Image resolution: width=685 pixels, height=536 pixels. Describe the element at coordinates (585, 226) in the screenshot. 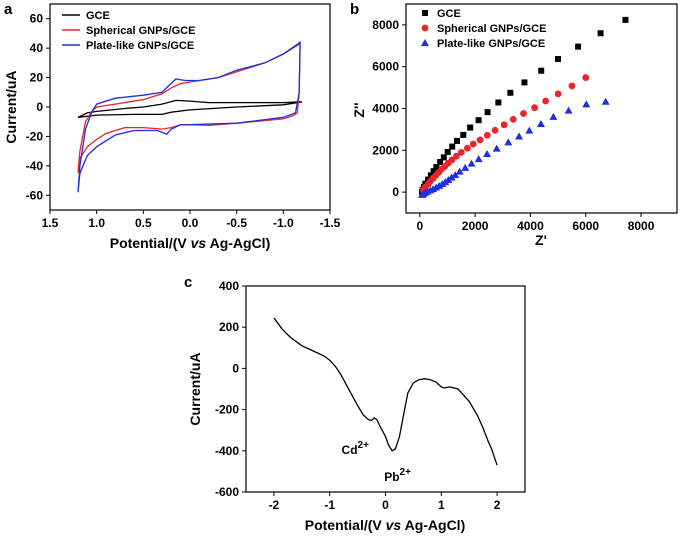

I see `b-xtick-label: 6000` at that location.